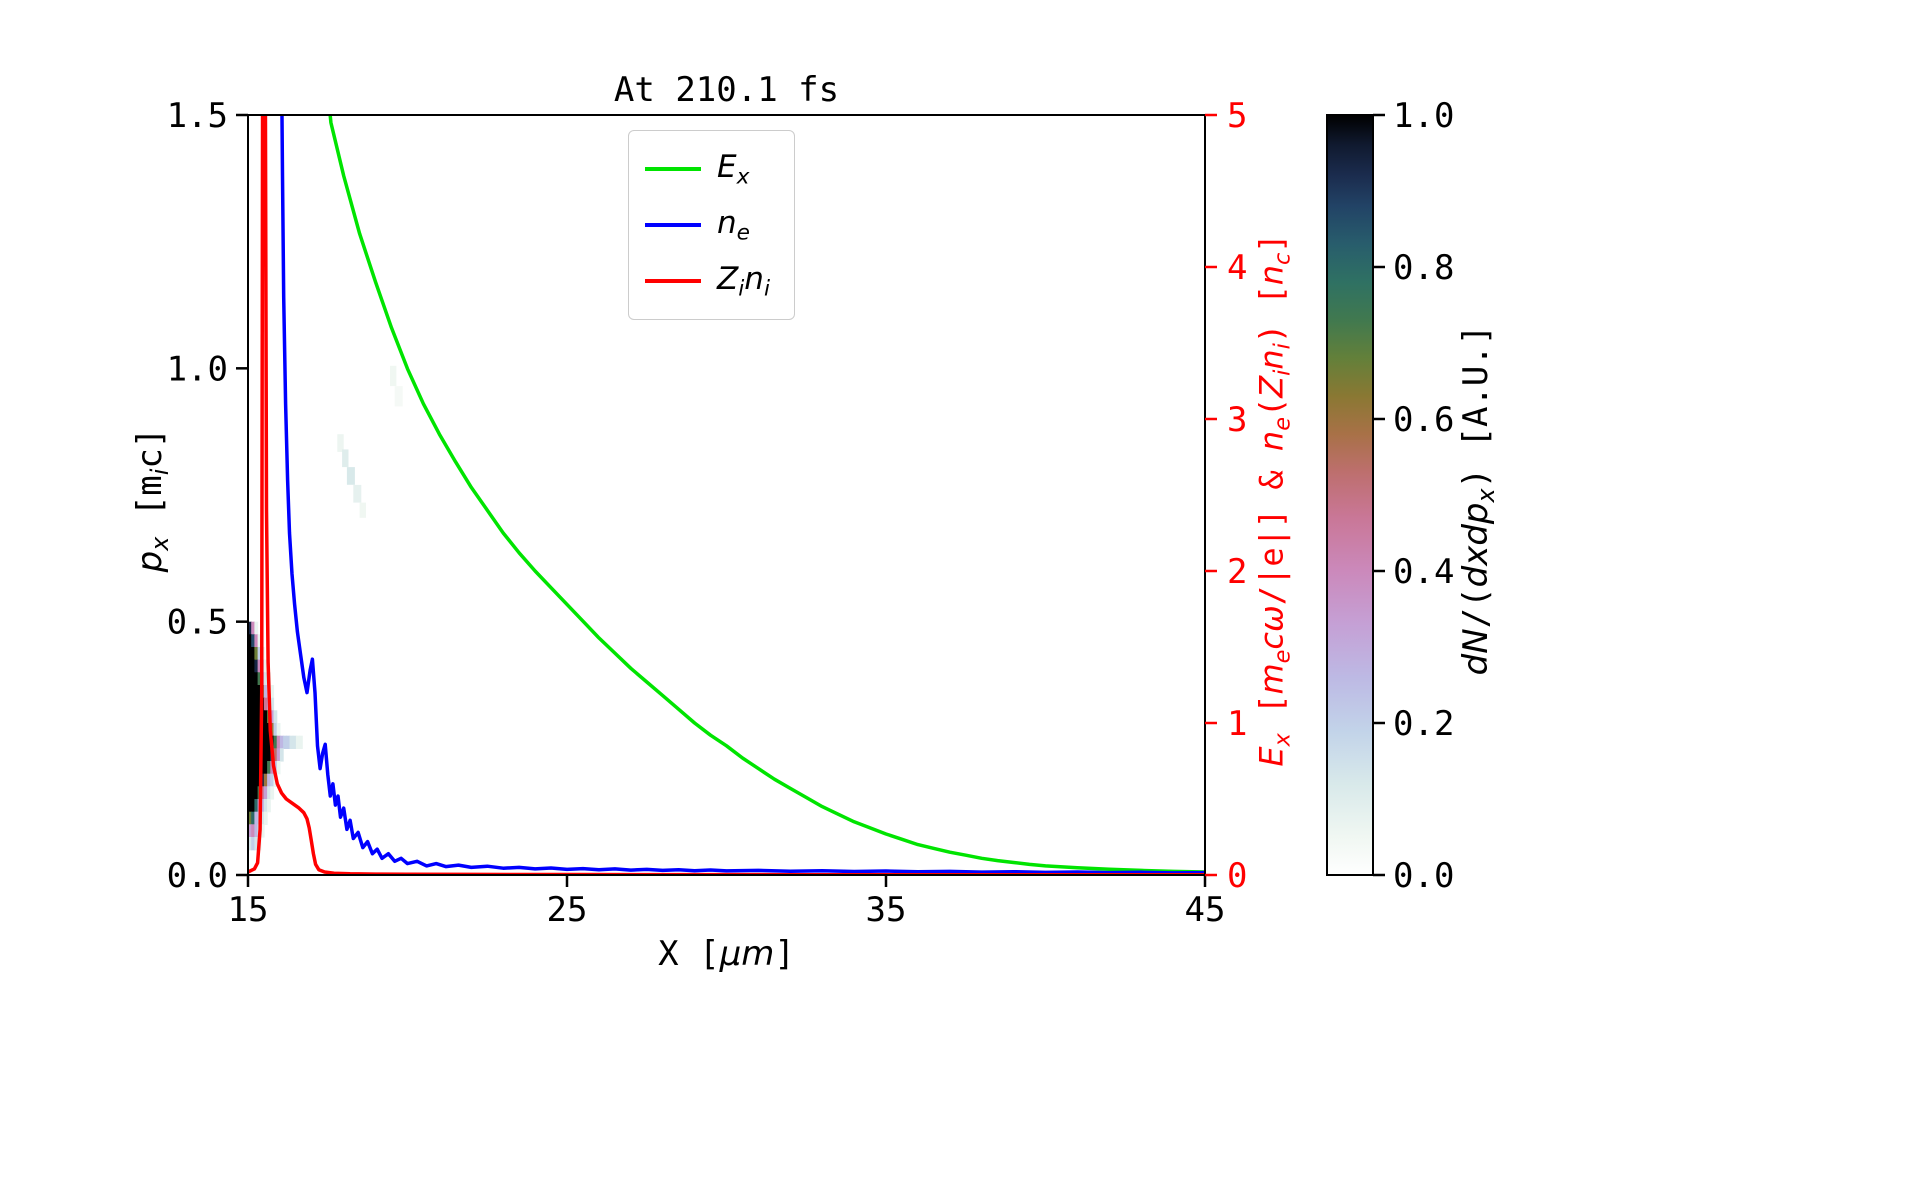  Describe the element at coordinates (726, 954) in the screenshot. I see `x-axis-label: X [μm]` at that location.